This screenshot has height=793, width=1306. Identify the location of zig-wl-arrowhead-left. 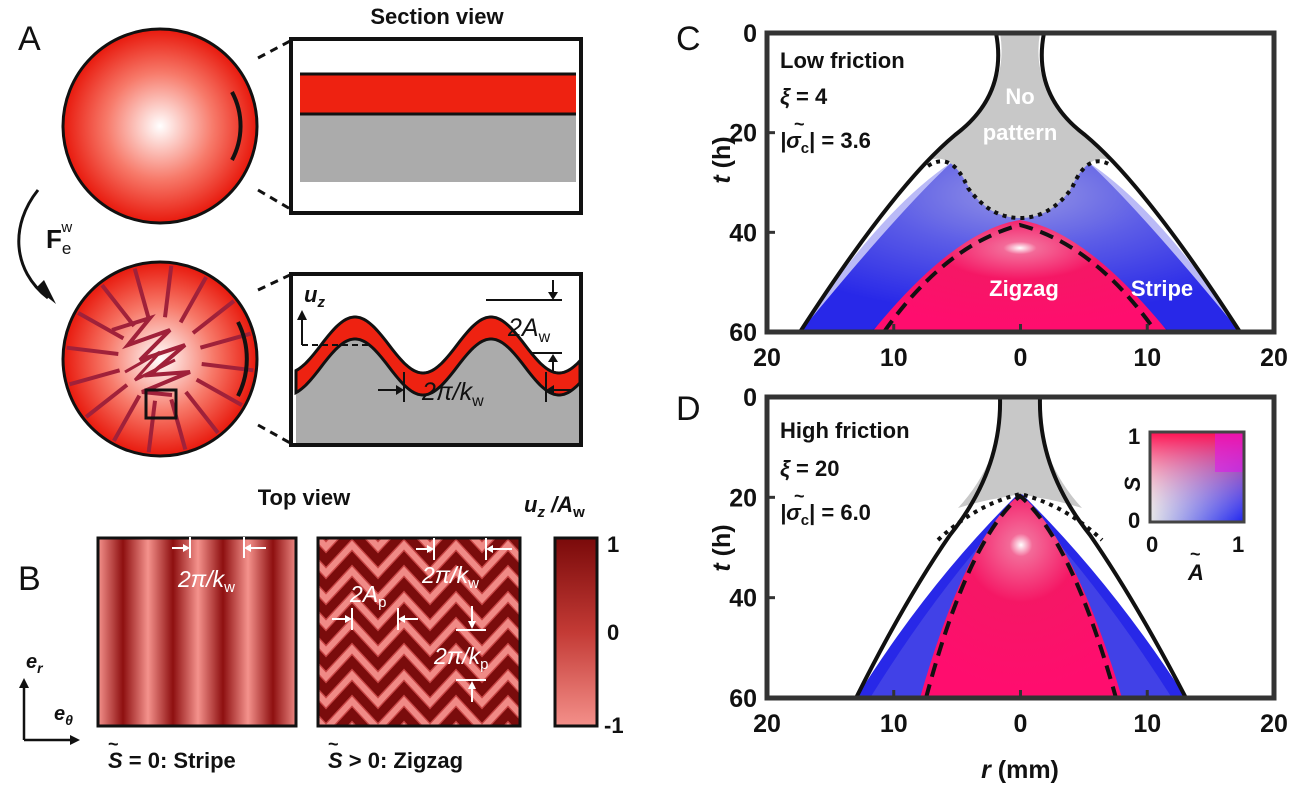
(430, 549).